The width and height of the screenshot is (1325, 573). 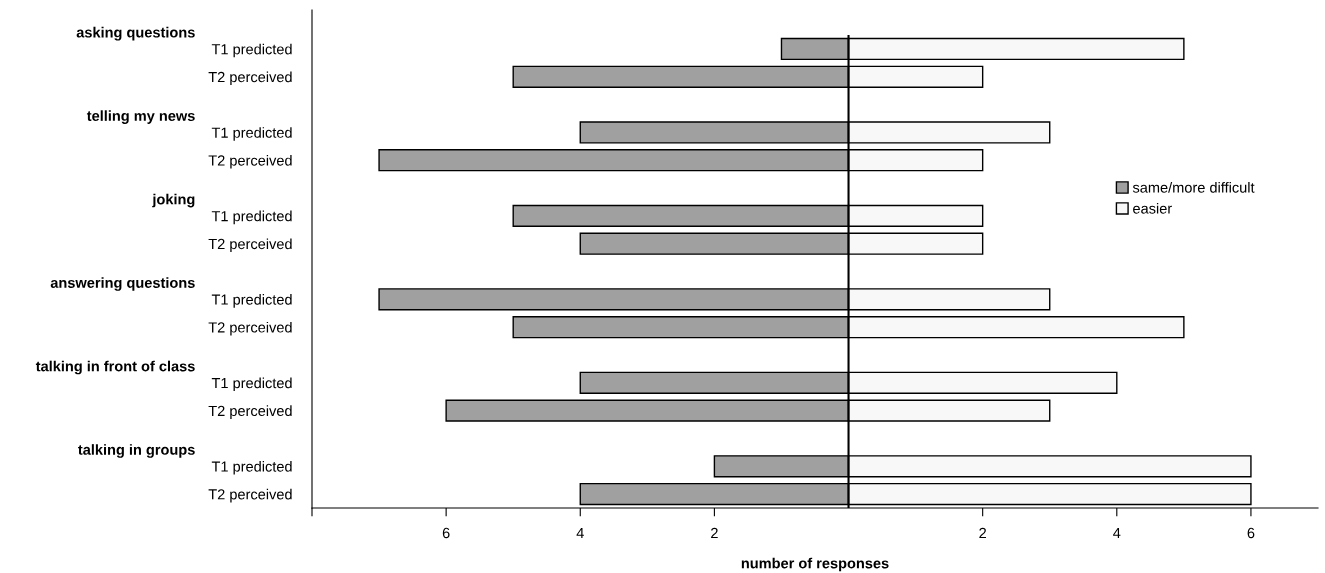 What do you see at coordinates (115, 367) in the screenshot?
I see `text: talking in front of class` at bounding box center [115, 367].